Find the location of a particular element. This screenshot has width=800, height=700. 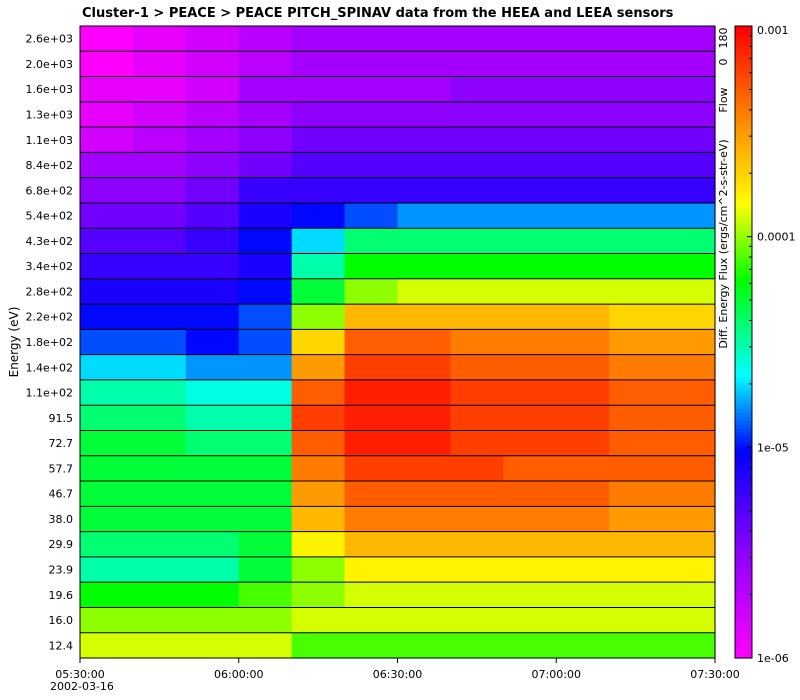

colorbar-tick-label: 1e-06 is located at coordinates (773, 658).